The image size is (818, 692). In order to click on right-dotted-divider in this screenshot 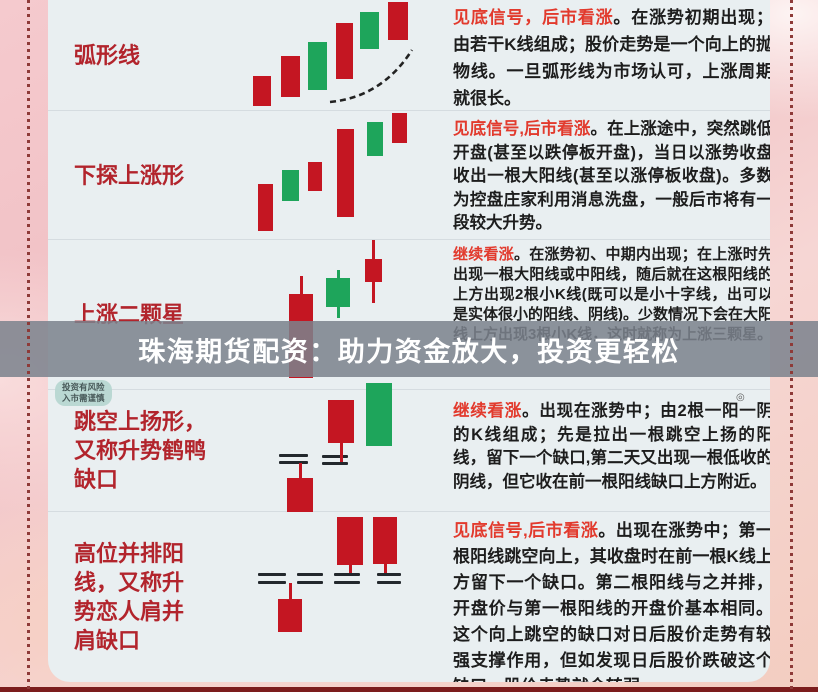, I will do `click(791, 346)`.